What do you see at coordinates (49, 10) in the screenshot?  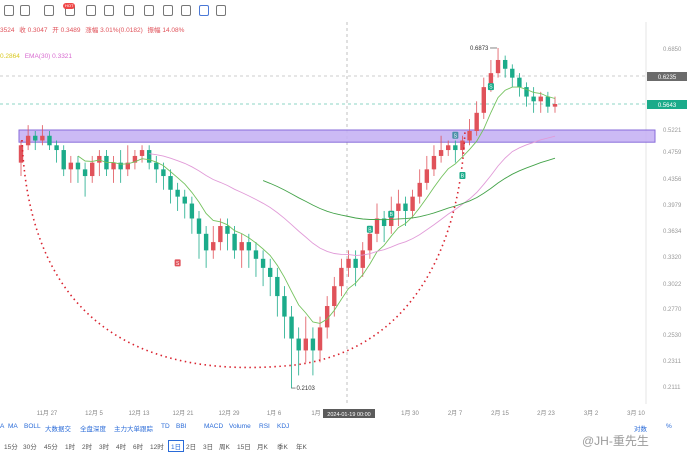 I see `line-icon` at bounding box center [49, 10].